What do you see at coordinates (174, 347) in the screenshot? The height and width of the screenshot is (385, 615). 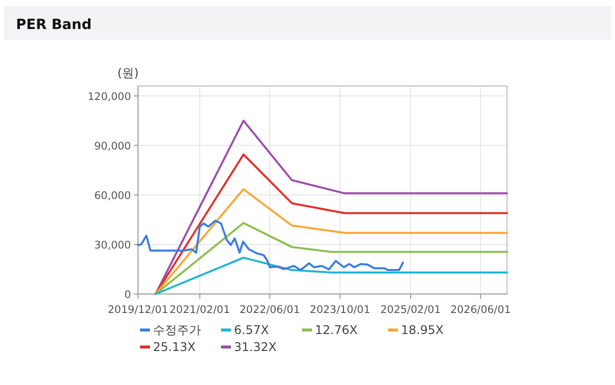 I see `legend-label: 25.13X` at bounding box center [174, 347].